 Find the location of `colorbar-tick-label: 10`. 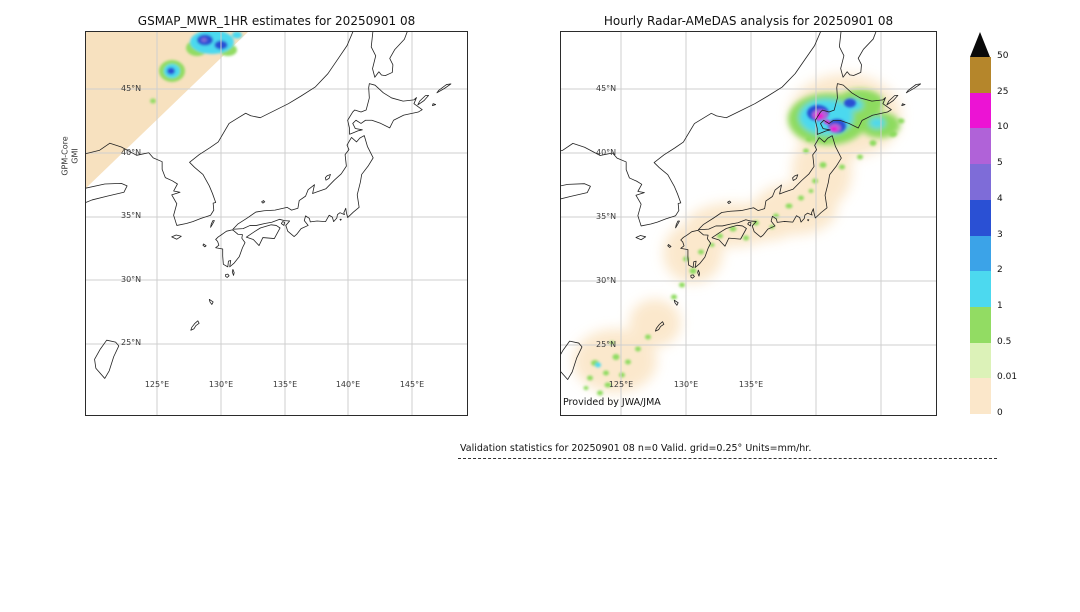

colorbar-tick-label: 10 is located at coordinates (1003, 127).